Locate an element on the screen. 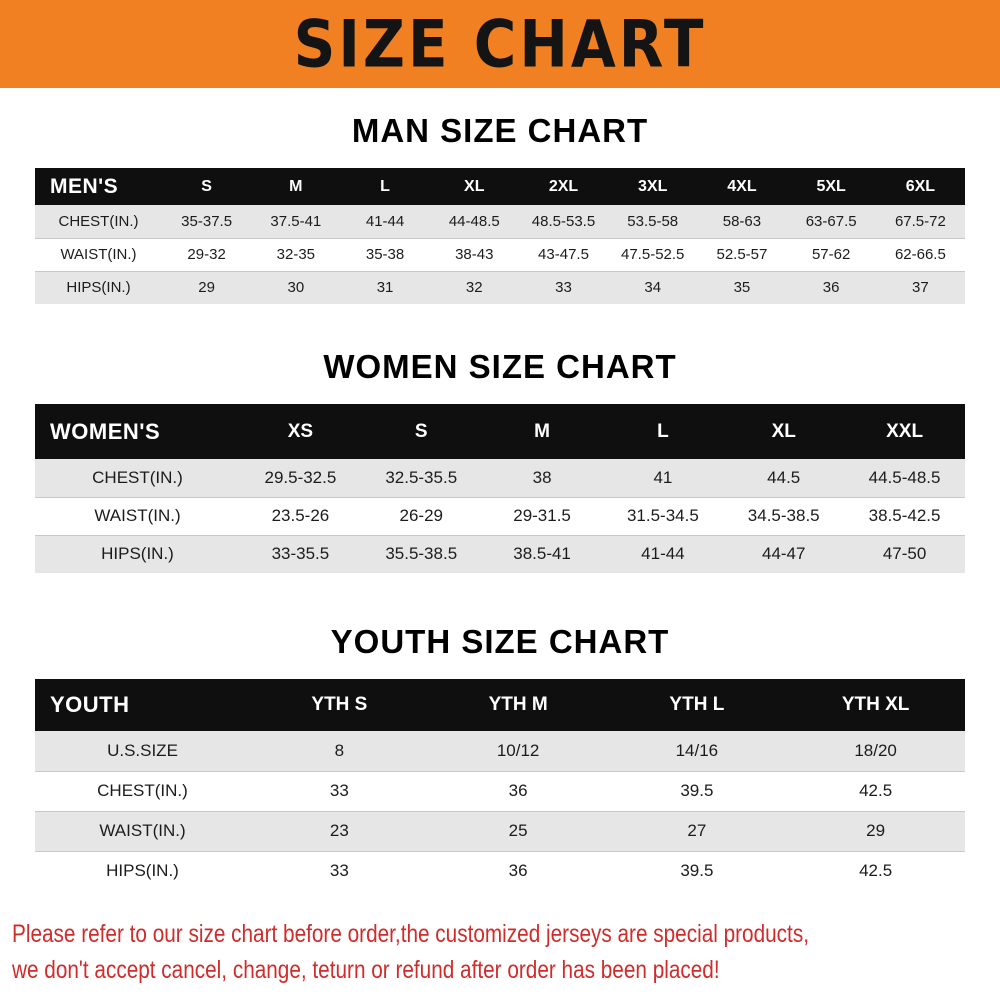  value-cell: 38-43 is located at coordinates (474, 254).